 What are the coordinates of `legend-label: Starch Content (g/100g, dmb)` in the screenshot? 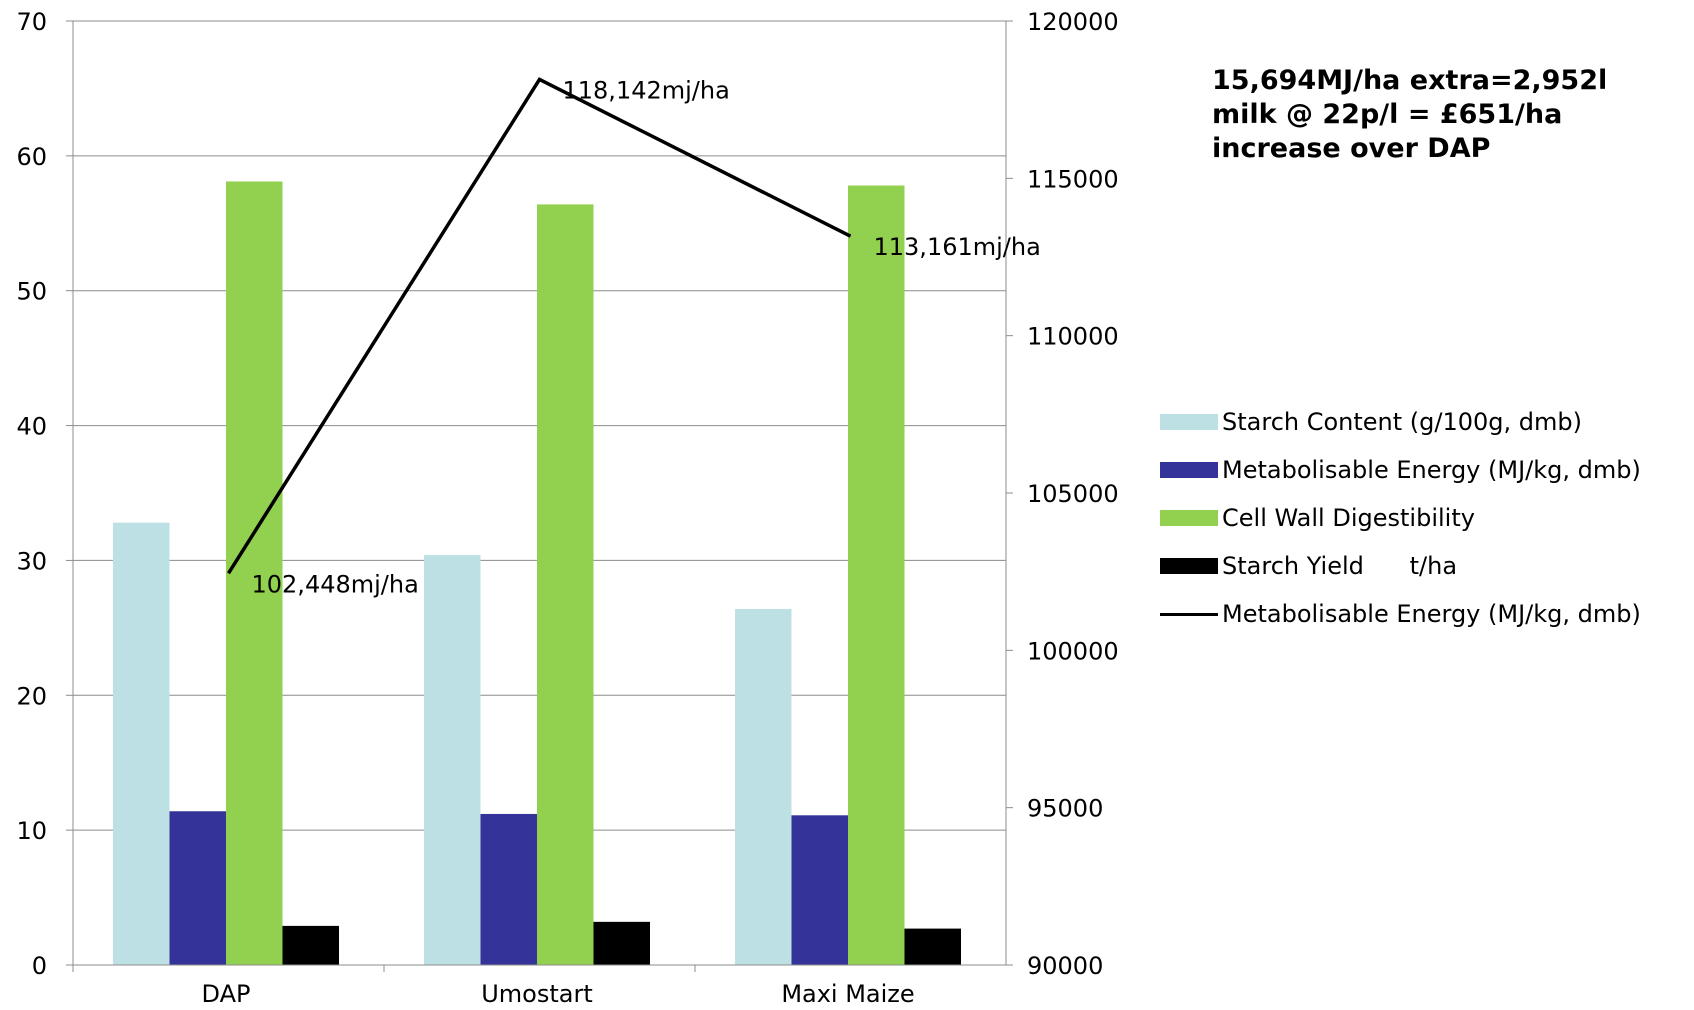 It's located at (1402, 422).